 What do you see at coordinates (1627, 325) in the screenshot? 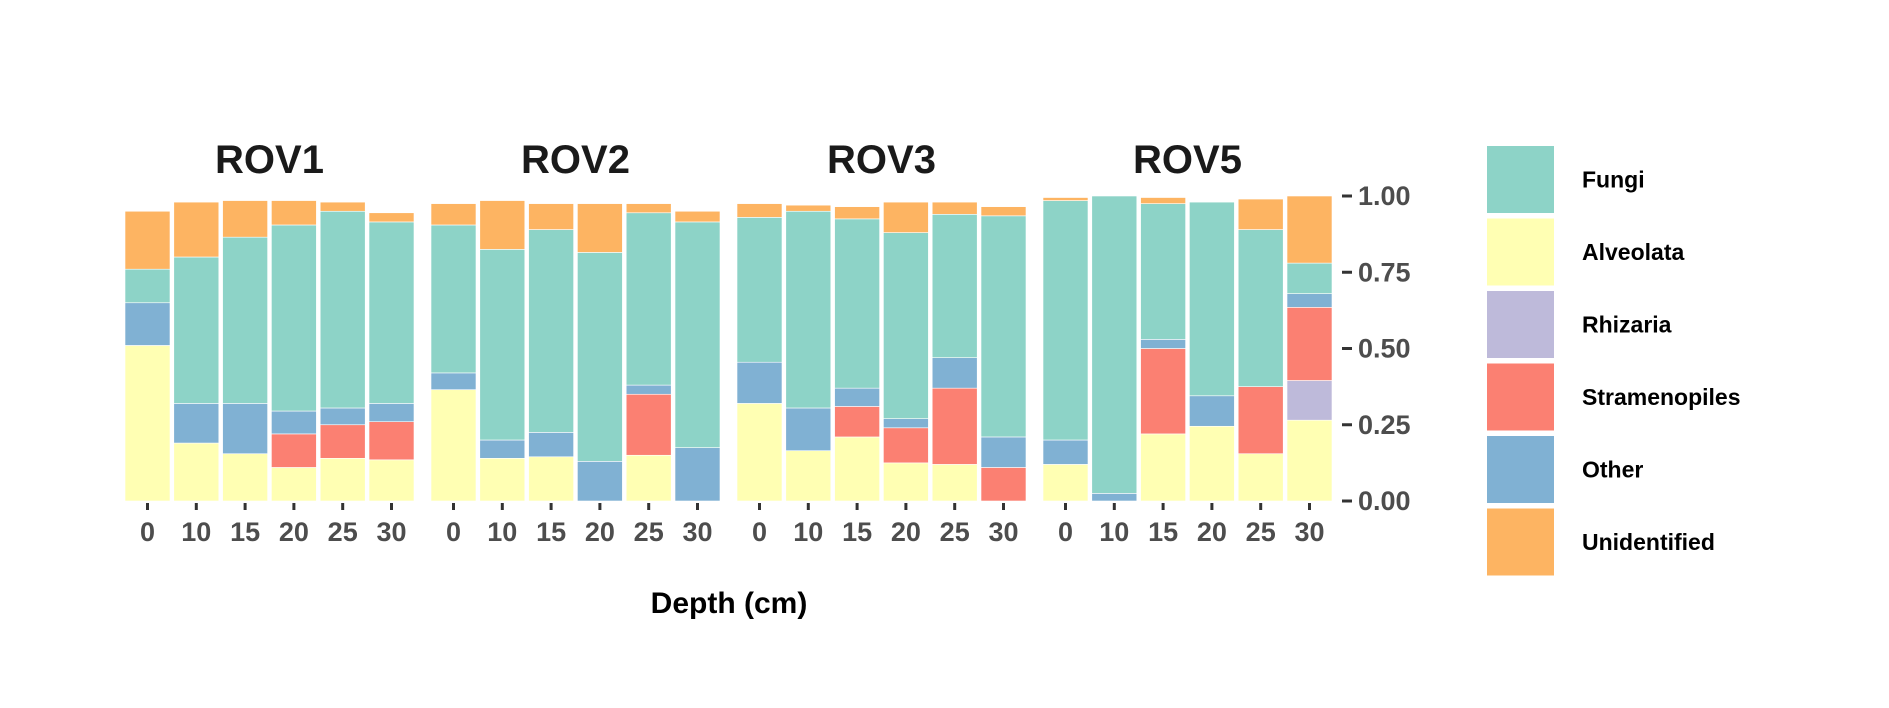
I see `legend-label: Rhizaria` at bounding box center [1627, 325].